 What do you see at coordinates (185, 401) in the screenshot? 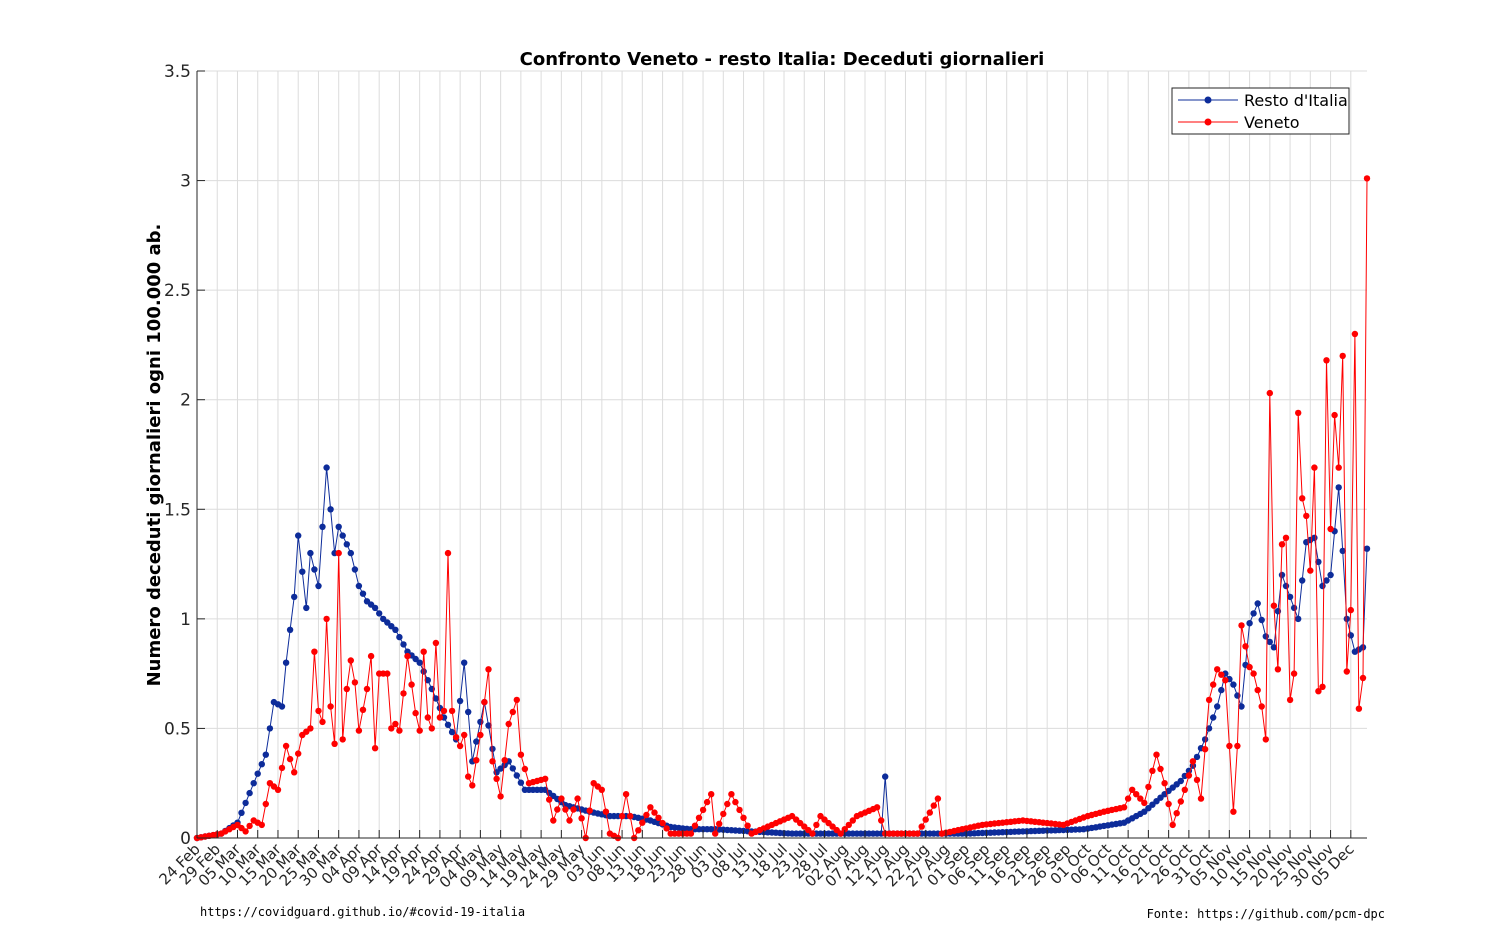
I see `y-tick-label: 2` at bounding box center [185, 401].